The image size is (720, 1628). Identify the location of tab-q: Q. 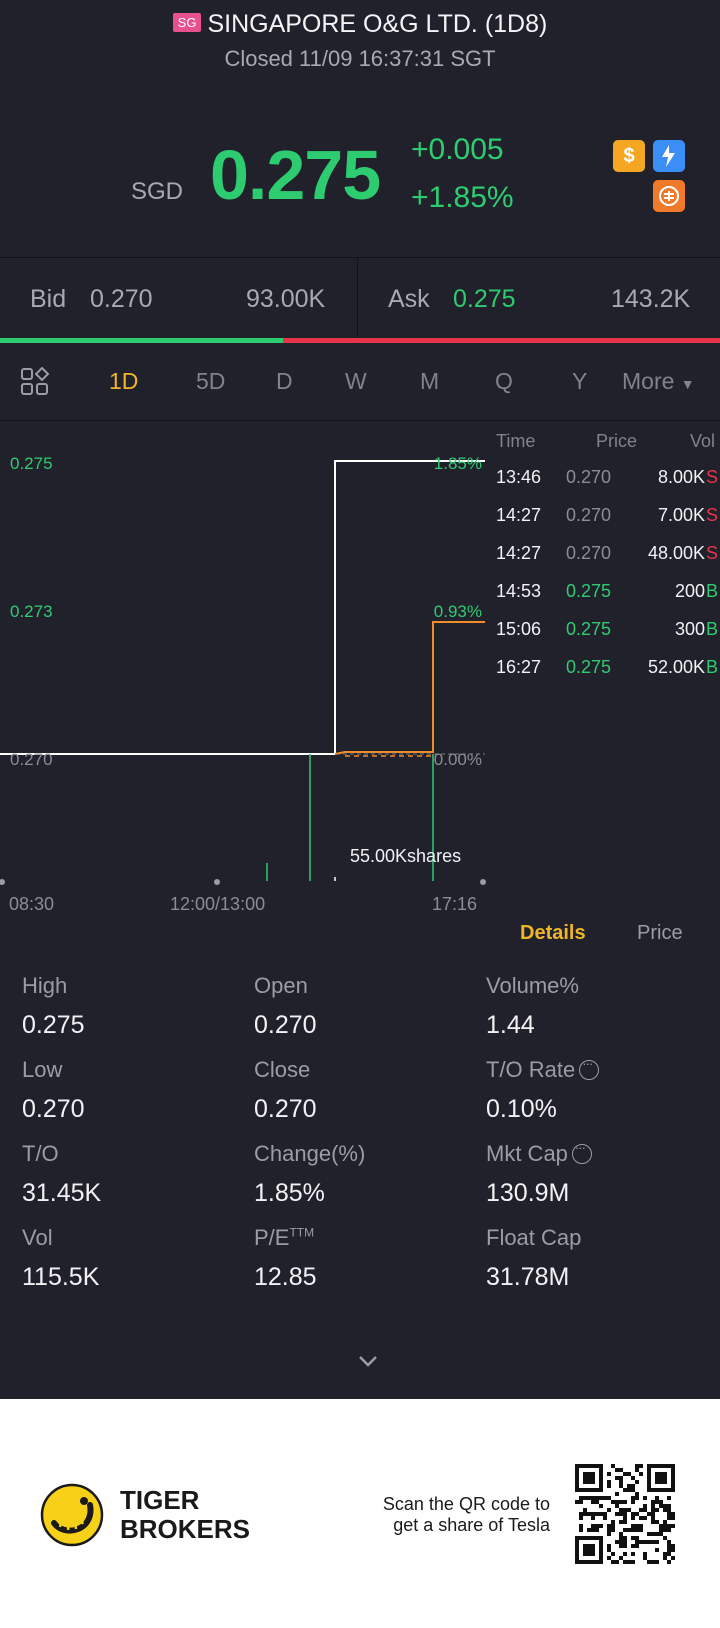
(504, 381).